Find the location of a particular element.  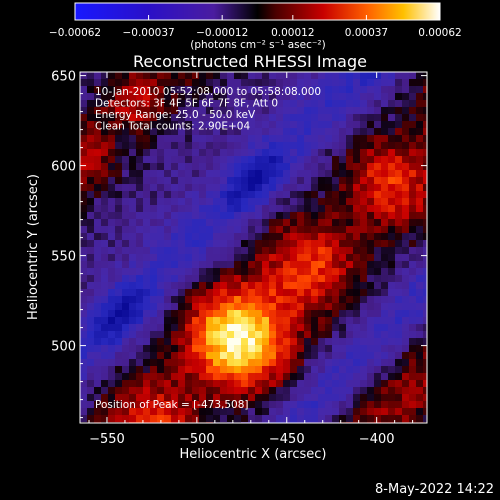

colorbar-tick-label: −0.00037 is located at coordinates (148, 33).